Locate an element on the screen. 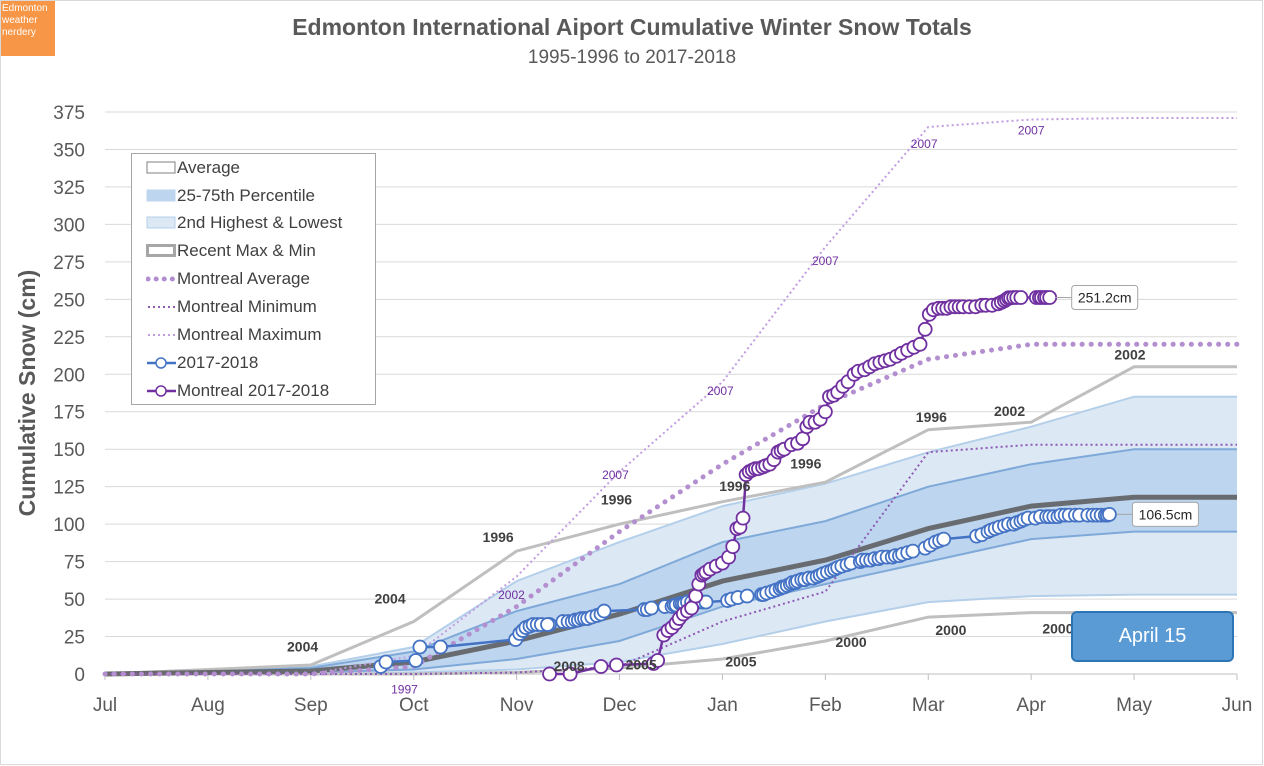 This screenshot has width=1264, height=766. legend-item-cur: 2017-2018 is located at coordinates (254, 364).